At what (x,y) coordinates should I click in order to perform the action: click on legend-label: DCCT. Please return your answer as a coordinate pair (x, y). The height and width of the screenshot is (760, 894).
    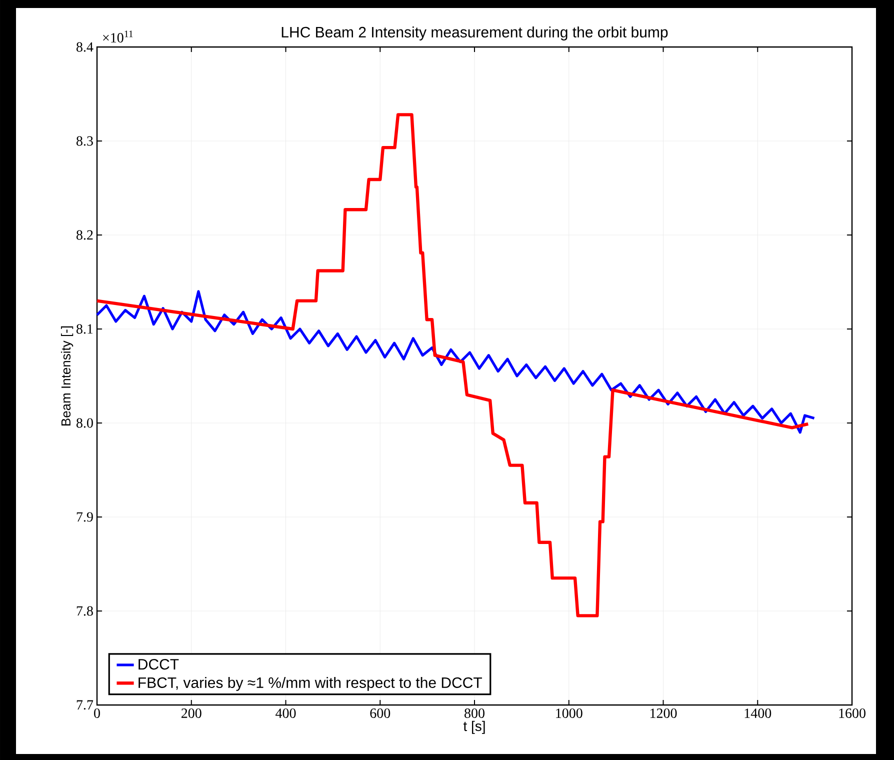
    Looking at the image, I should click on (158, 664).